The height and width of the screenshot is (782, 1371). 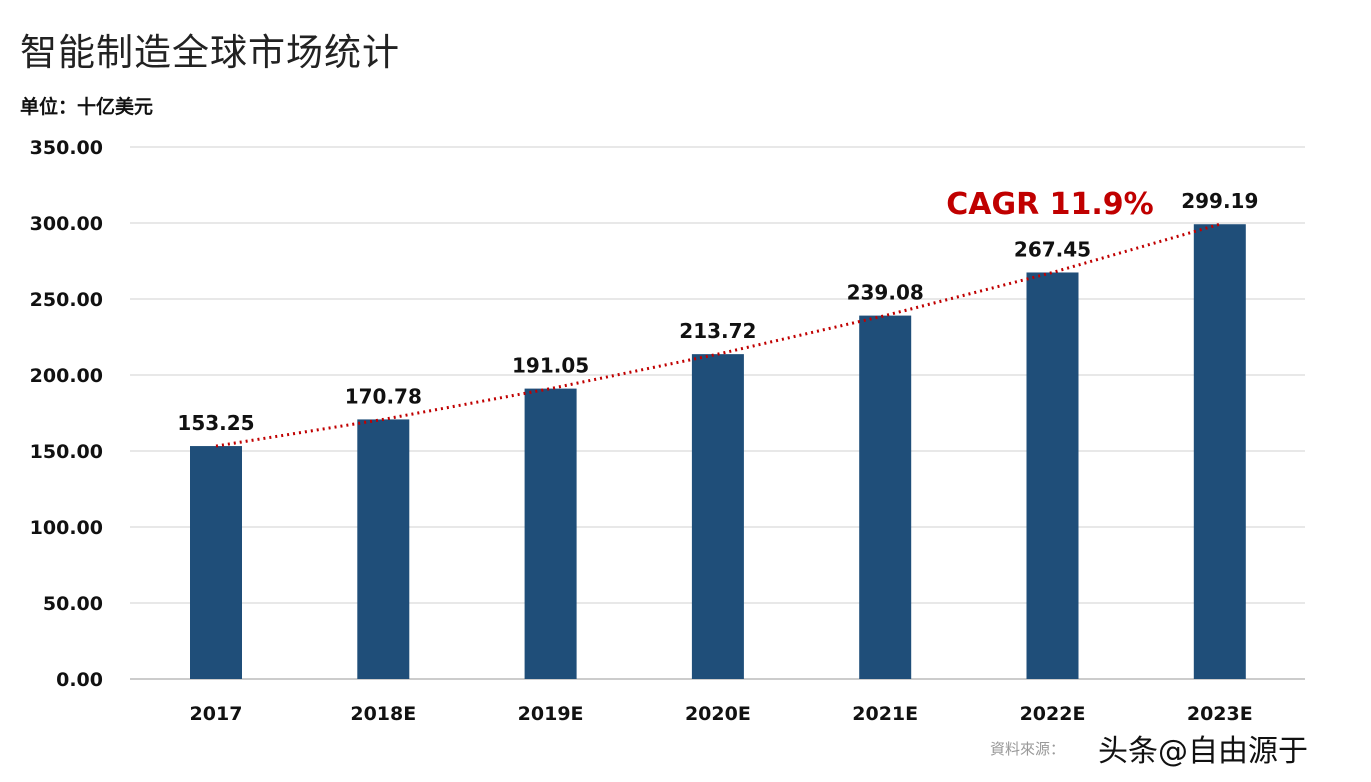 What do you see at coordinates (383, 714) in the screenshot?
I see `x-tick-label: 2018E` at bounding box center [383, 714].